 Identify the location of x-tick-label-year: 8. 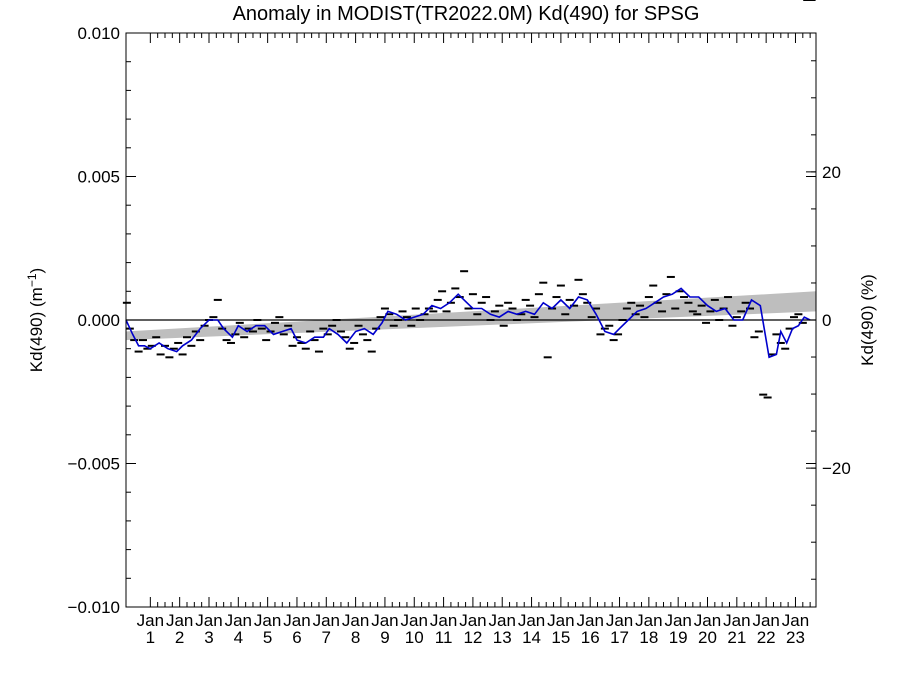
(355, 637).